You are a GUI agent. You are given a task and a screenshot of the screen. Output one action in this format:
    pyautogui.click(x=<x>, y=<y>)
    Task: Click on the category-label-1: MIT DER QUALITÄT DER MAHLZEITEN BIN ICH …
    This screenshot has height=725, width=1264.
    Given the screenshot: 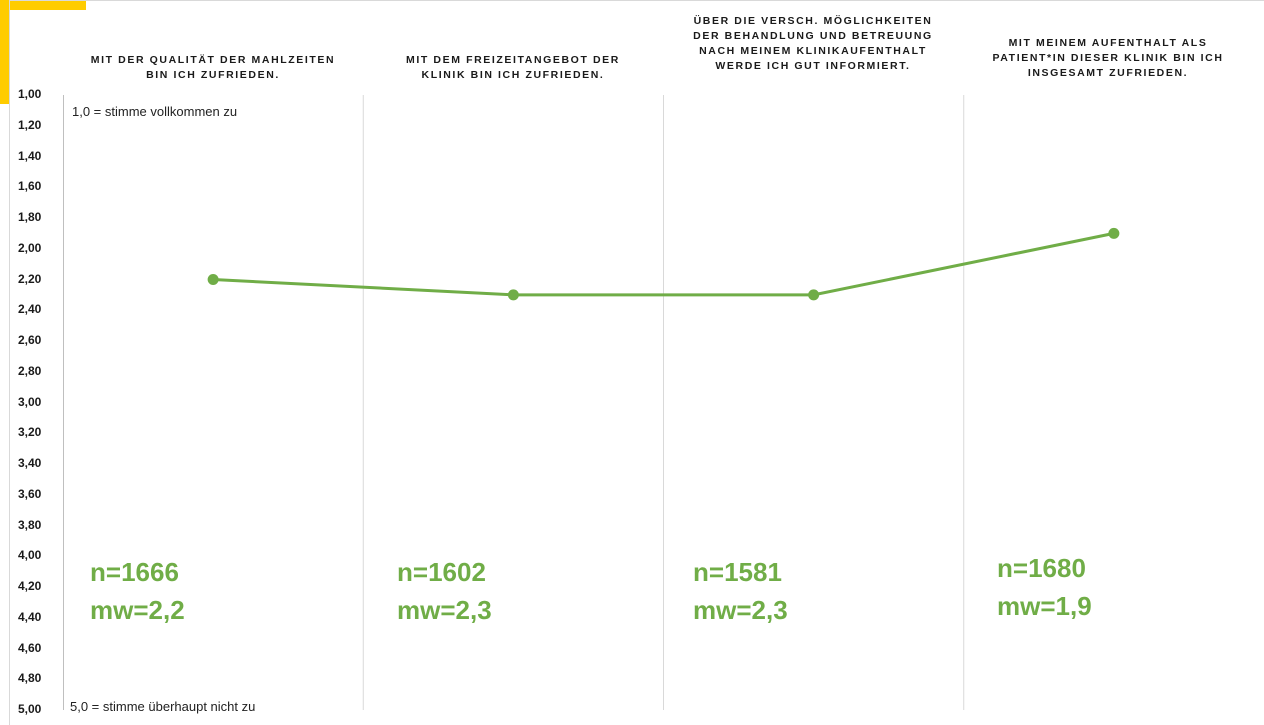 What is the action you would take?
    pyautogui.click(x=213, y=67)
    